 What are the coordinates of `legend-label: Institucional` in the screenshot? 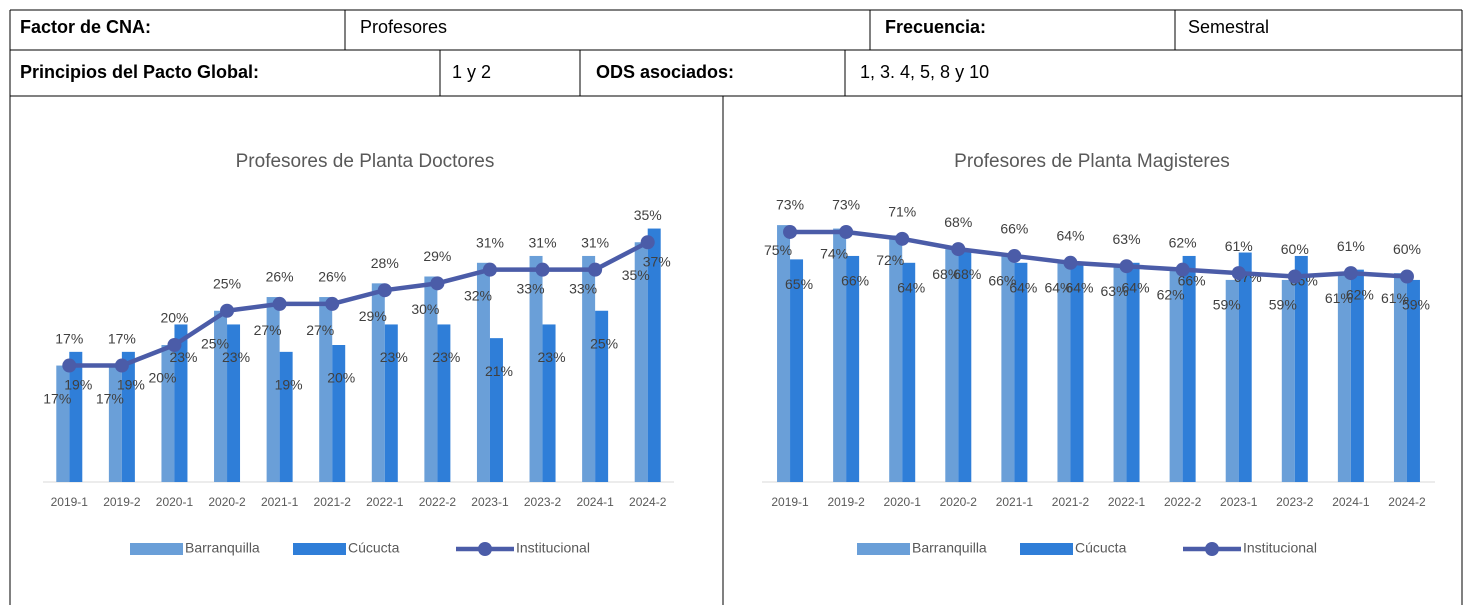 It's located at (553, 548).